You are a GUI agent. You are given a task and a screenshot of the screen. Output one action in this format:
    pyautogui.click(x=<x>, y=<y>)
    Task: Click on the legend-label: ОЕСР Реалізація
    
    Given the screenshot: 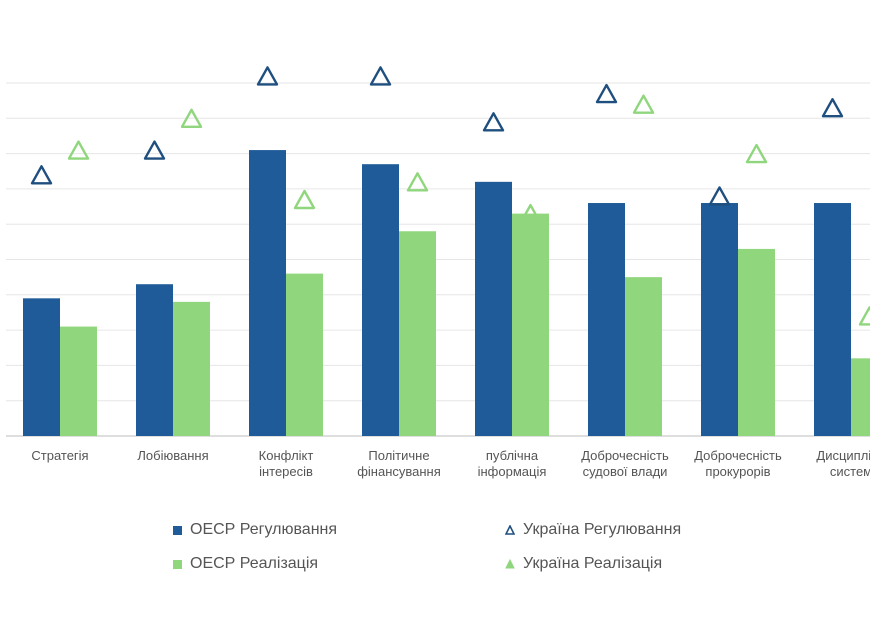 What is the action you would take?
    pyautogui.click(x=254, y=563)
    